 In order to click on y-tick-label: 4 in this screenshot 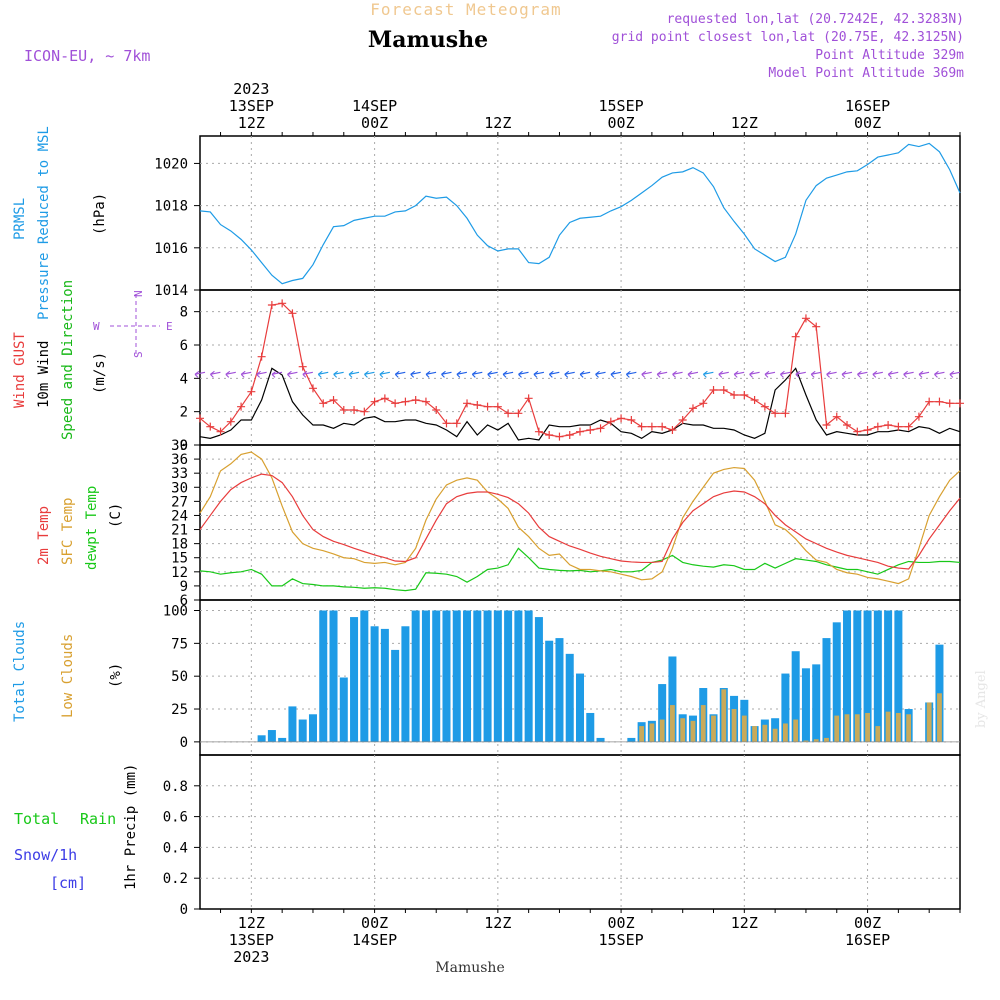, I will do `click(184, 379)`.